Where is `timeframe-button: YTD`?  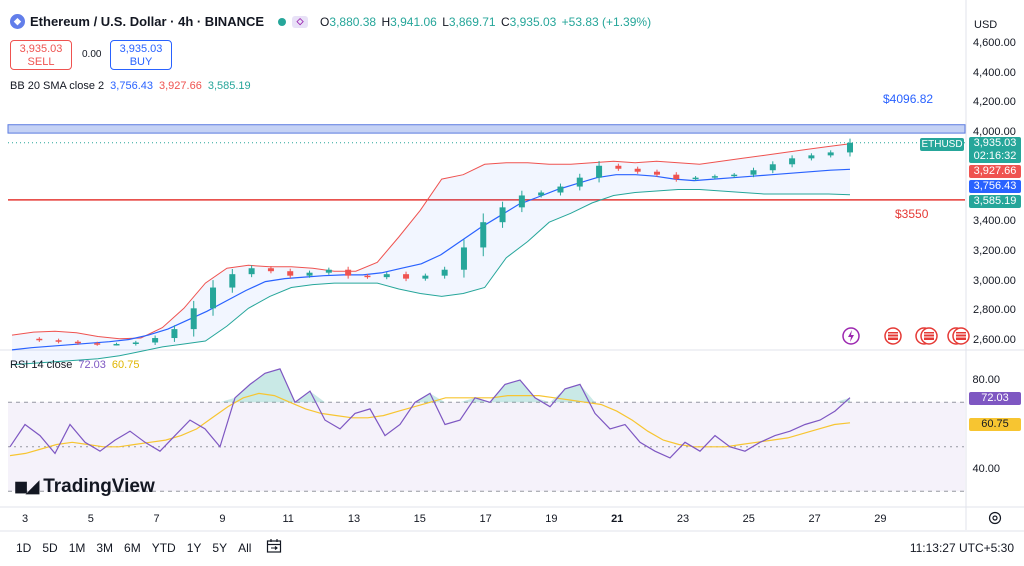
timeframe-button: YTD is located at coordinates (163, 548).